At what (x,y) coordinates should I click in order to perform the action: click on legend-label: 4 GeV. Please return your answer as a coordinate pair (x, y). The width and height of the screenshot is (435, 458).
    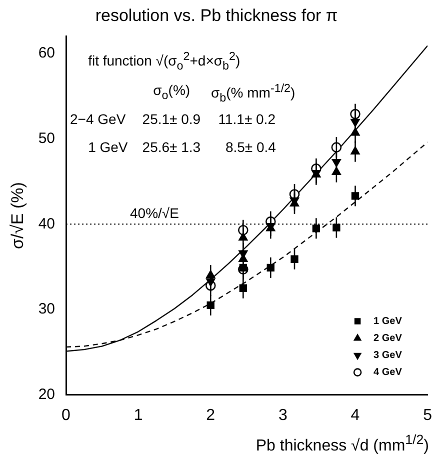
    Looking at the image, I should click on (388, 372).